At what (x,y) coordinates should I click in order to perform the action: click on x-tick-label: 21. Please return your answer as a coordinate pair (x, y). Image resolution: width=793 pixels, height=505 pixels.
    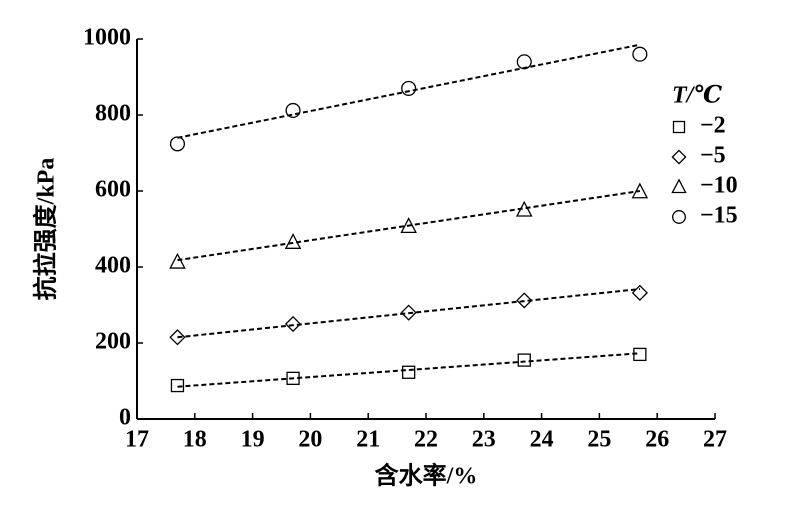
    Looking at the image, I should click on (368, 440).